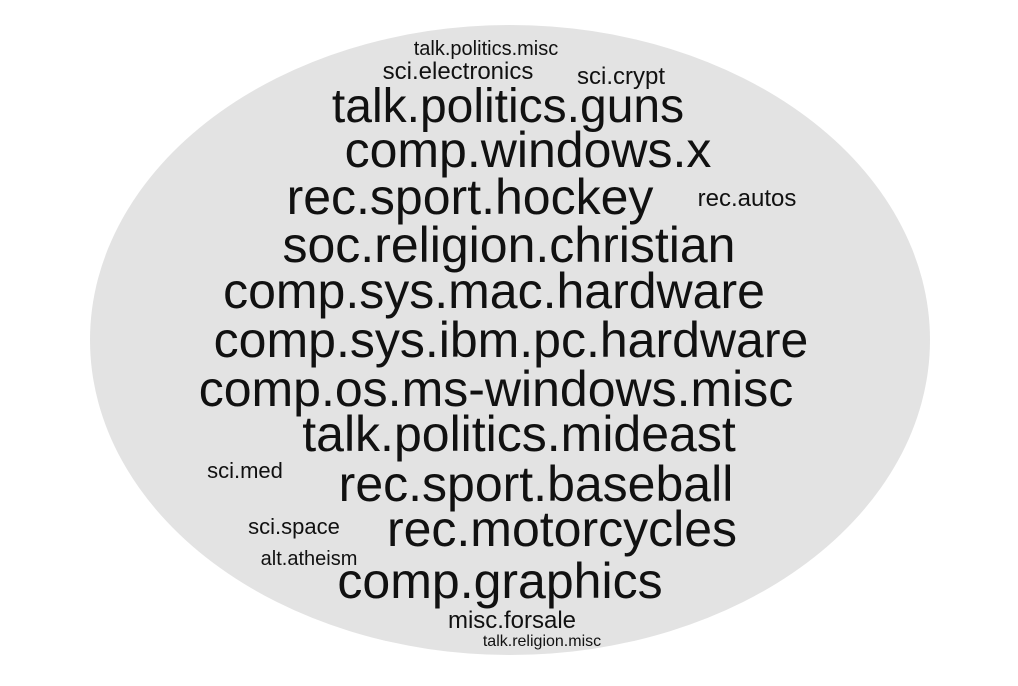 This screenshot has height=686, width=1018. Describe the element at coordinates (309, 559) in the screenshot. I see `word-alt-atheism: alt.atheism` at that location.